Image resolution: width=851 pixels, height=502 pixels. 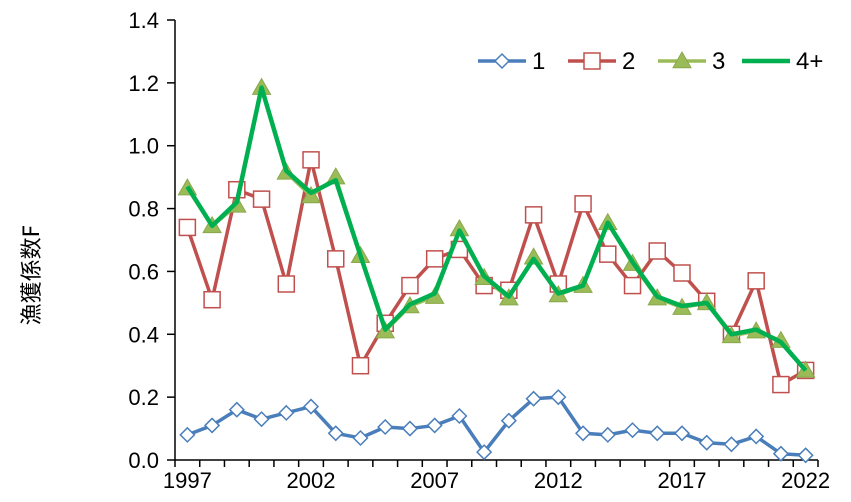 What do you see at coordinates (143, 397) in the screenshot?
I see `y-tick-label: 0.2` at bounding box center [143, 397].